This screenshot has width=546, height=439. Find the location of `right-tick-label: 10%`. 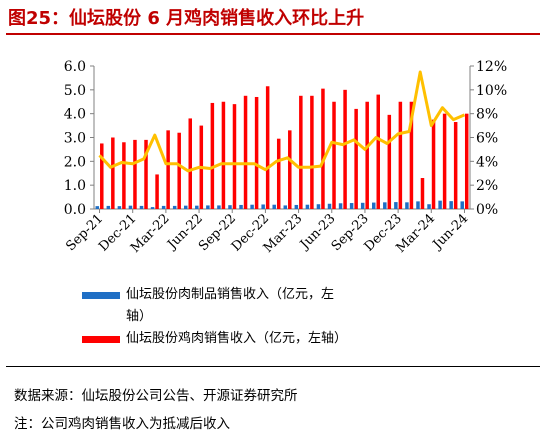

right-tick-label: 10% is located at coordinates (491, 91).